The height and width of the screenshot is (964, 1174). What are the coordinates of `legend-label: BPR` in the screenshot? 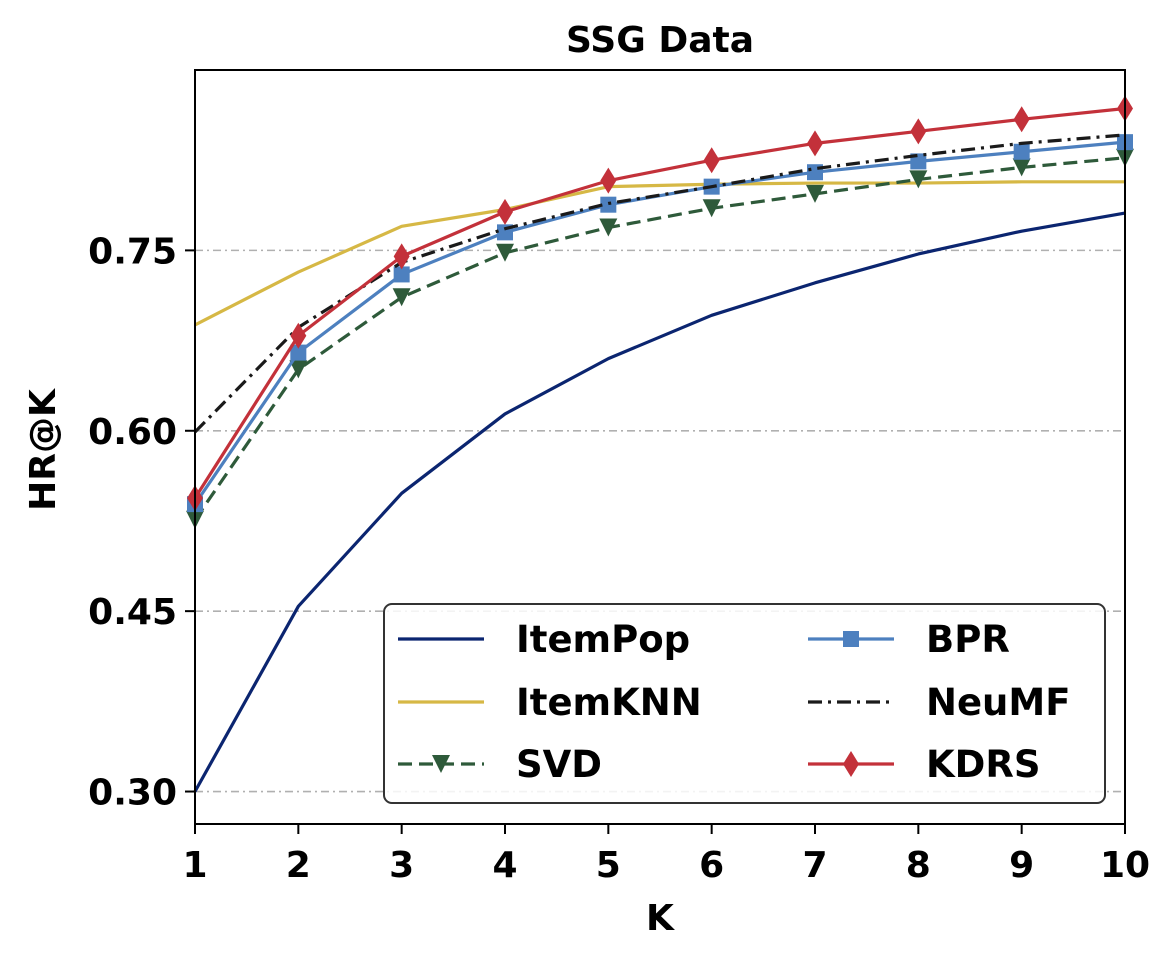 It's located at (968, 639).